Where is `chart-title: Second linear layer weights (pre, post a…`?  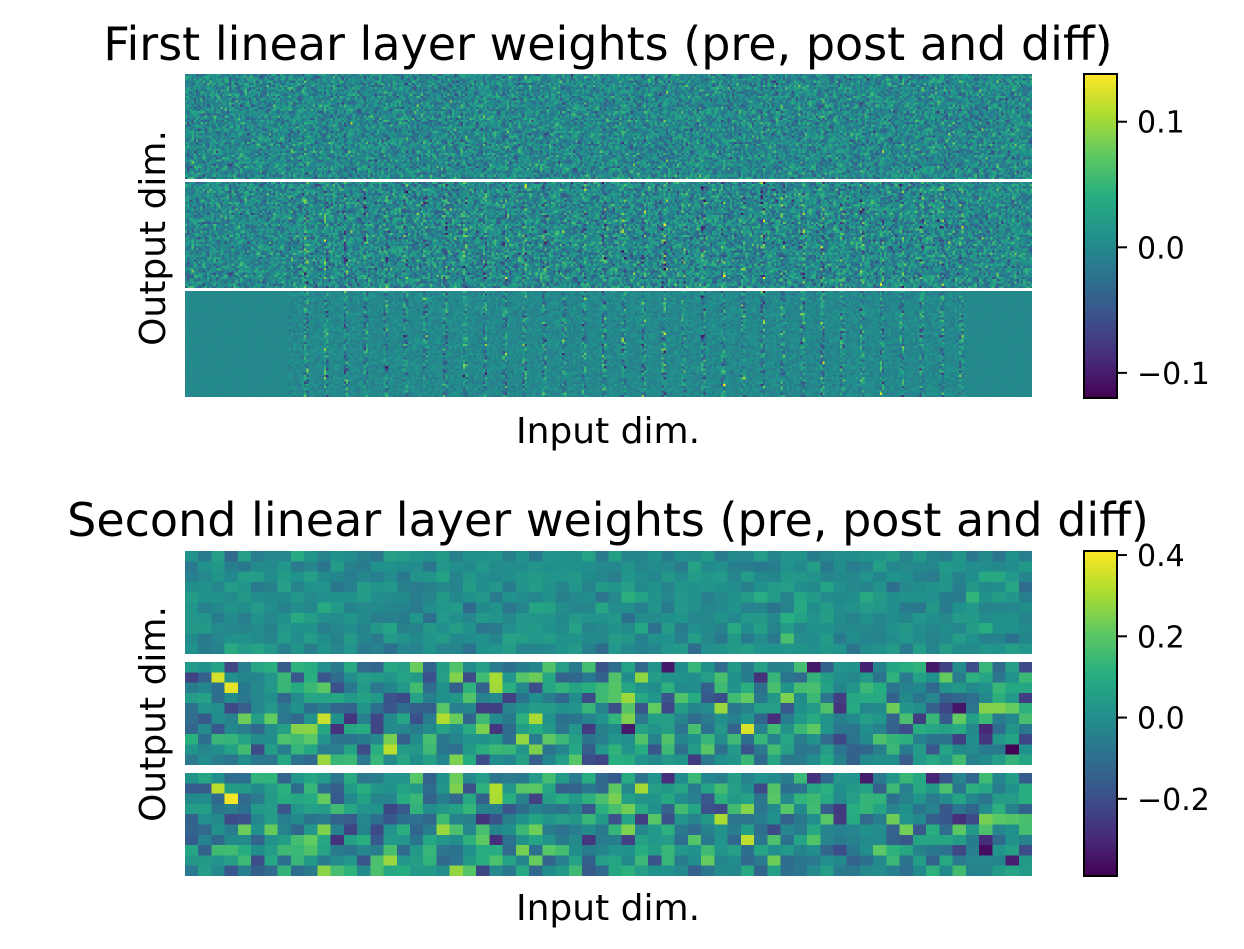
chart-title: Second linear layer weights (pre, post a… is located at coordinates (608, 520).